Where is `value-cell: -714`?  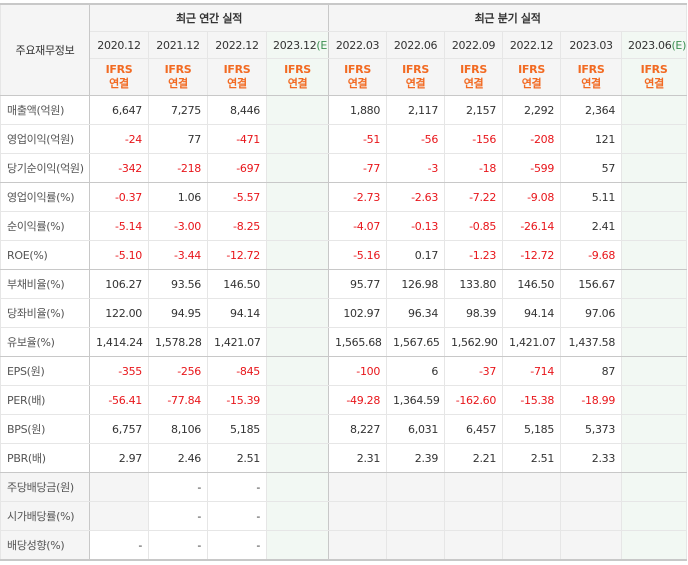
value-cell: -714 is located at coordinates (532, 371).